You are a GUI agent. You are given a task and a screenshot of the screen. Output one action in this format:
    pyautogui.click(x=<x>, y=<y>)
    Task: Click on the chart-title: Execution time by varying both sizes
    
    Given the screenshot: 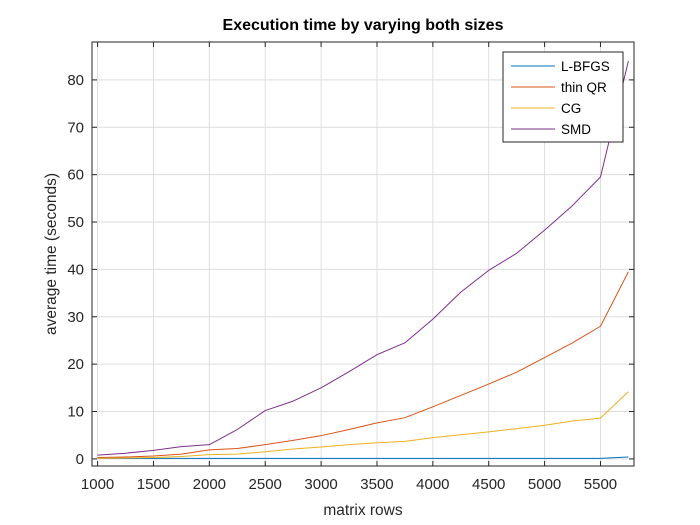 What is the action you would take?
    pyautogui.click(x=363, y=25)
    